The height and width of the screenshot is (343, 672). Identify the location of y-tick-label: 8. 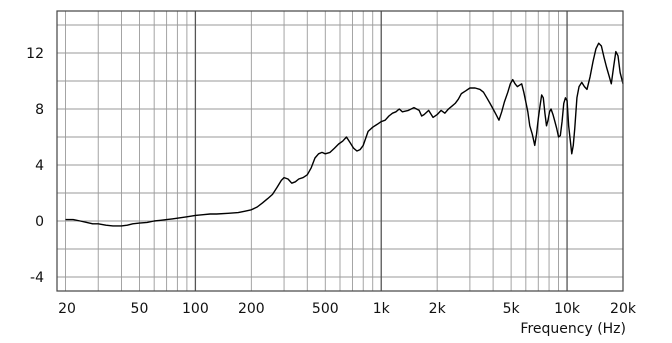
(39, 110).